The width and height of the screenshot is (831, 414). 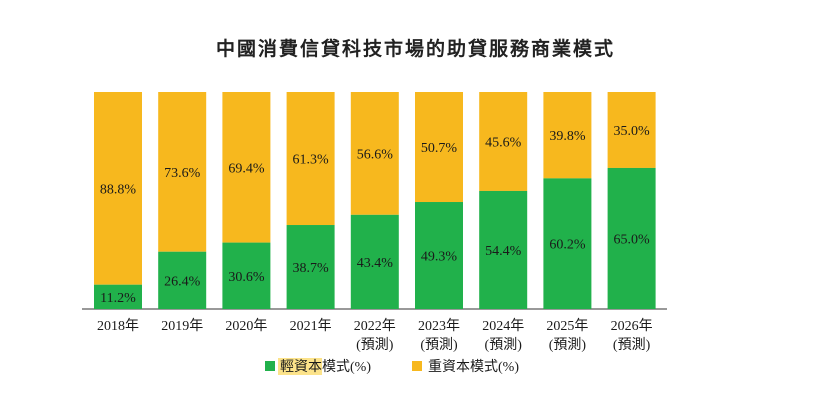 I want to click on legend-text-highlight, so click(x=300, y=366).